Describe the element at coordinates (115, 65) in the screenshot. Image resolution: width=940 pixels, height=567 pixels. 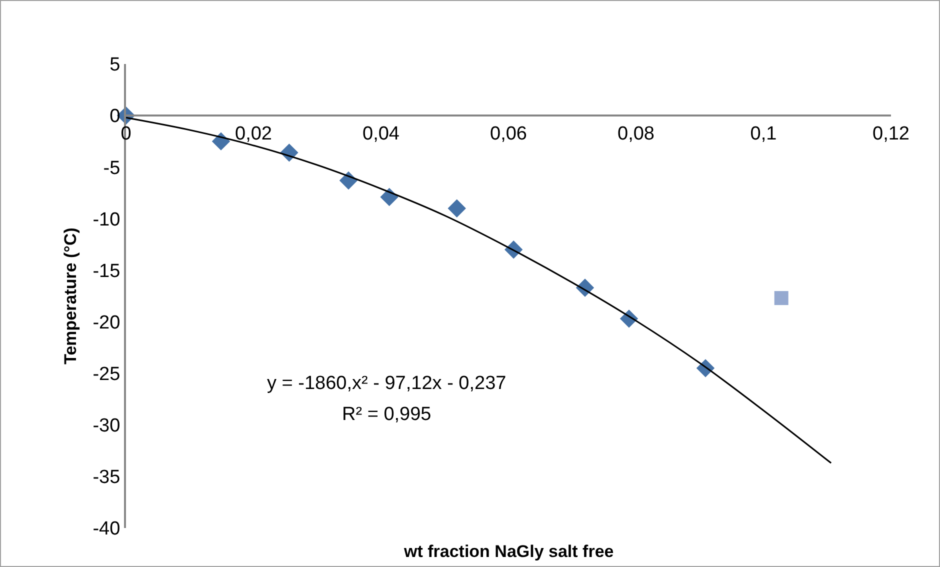
I see `y-tick-label: 5` at that location.